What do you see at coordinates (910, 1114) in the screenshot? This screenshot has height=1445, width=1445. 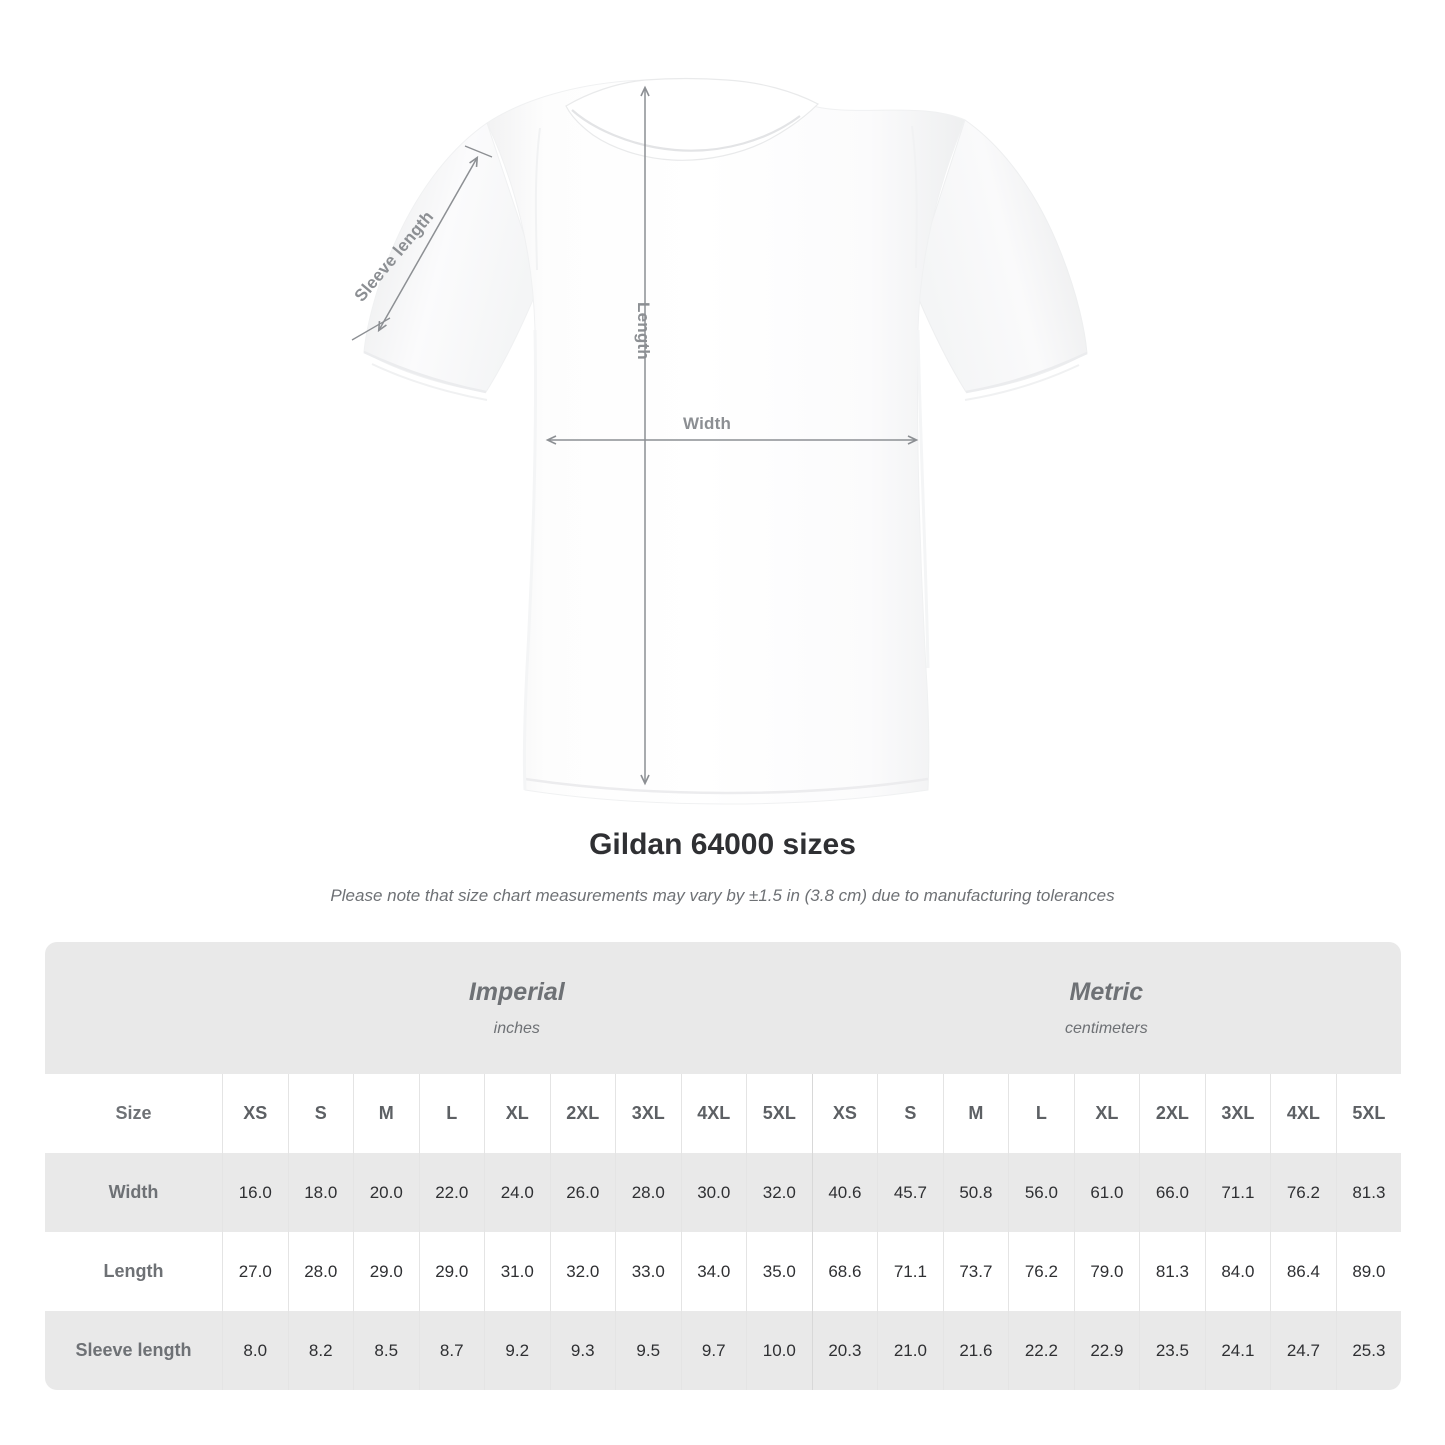 I see `size-header-metric-s: S` at bounding box center [910, 1114].